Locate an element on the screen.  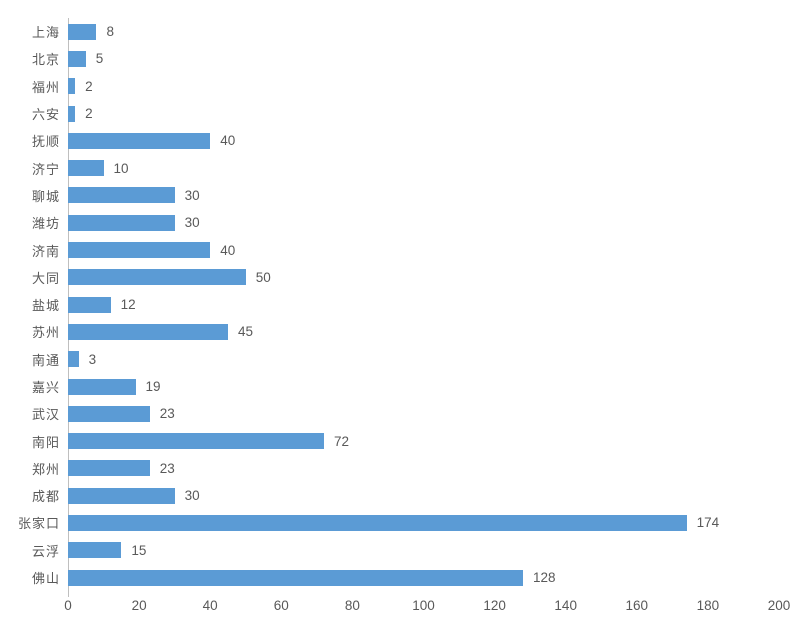
bar-area: 3 is located at coordinates (423, 359).